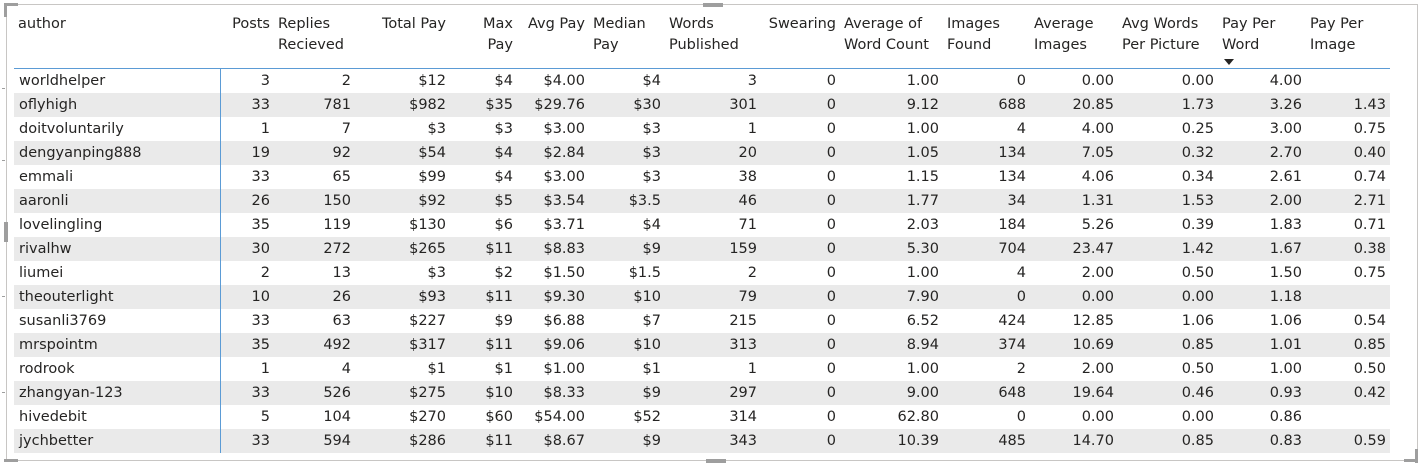  What do you see at coordinates (341, 272) in the screenshot?
I see `table-cell: 13` at bounding box center [341, 272].